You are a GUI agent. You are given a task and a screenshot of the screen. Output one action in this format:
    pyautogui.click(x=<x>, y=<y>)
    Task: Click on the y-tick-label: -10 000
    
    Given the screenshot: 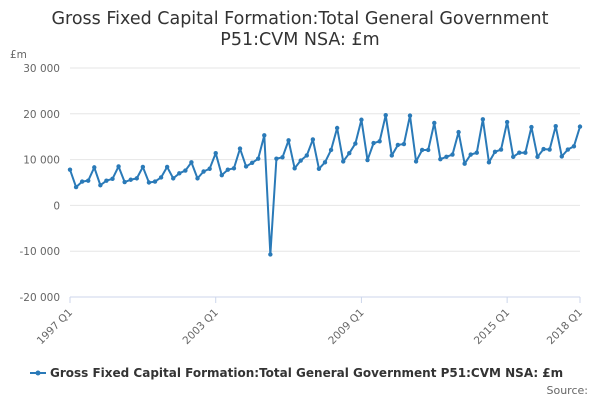 What is the action you would take?
    pyautogui.click(x=39, y=252)
    